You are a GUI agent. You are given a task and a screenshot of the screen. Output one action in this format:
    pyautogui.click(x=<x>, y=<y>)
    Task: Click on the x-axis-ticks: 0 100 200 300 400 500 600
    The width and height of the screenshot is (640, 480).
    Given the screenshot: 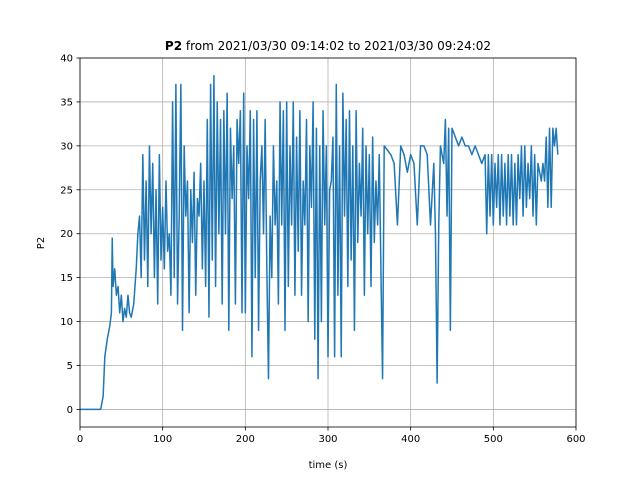 What is the action you would take?
    pyautogui.click(x=331, y=436)
    